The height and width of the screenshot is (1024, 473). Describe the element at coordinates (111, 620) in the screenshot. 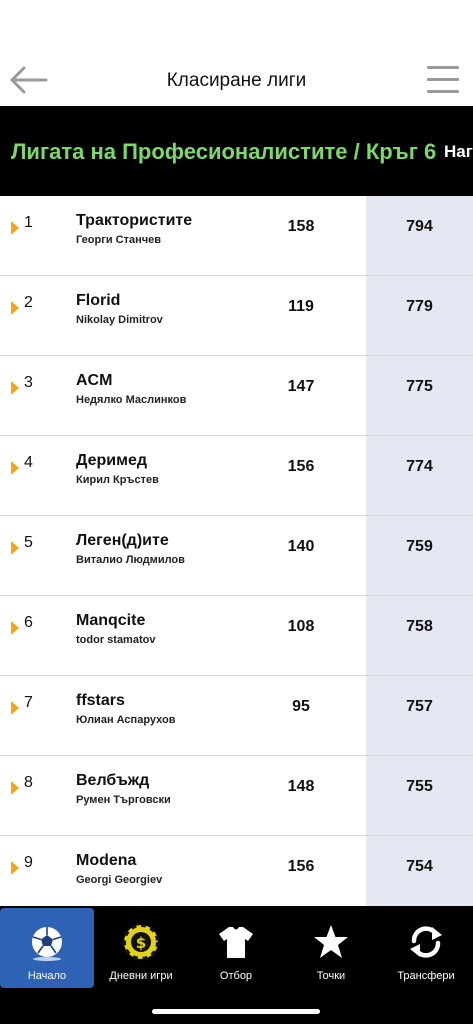

I see `team-name: Manqcite` at that location.